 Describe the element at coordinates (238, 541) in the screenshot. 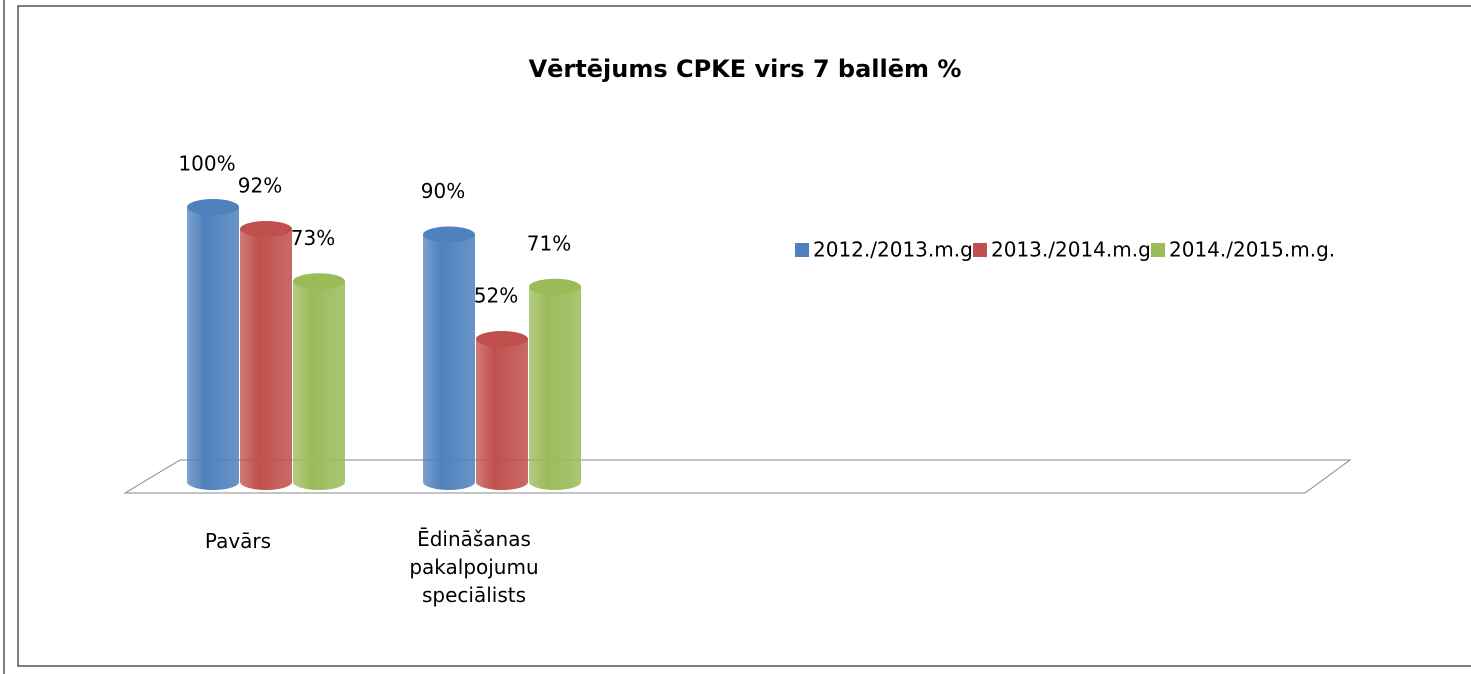

I see `x-tick-label: Pavārs` at that location.